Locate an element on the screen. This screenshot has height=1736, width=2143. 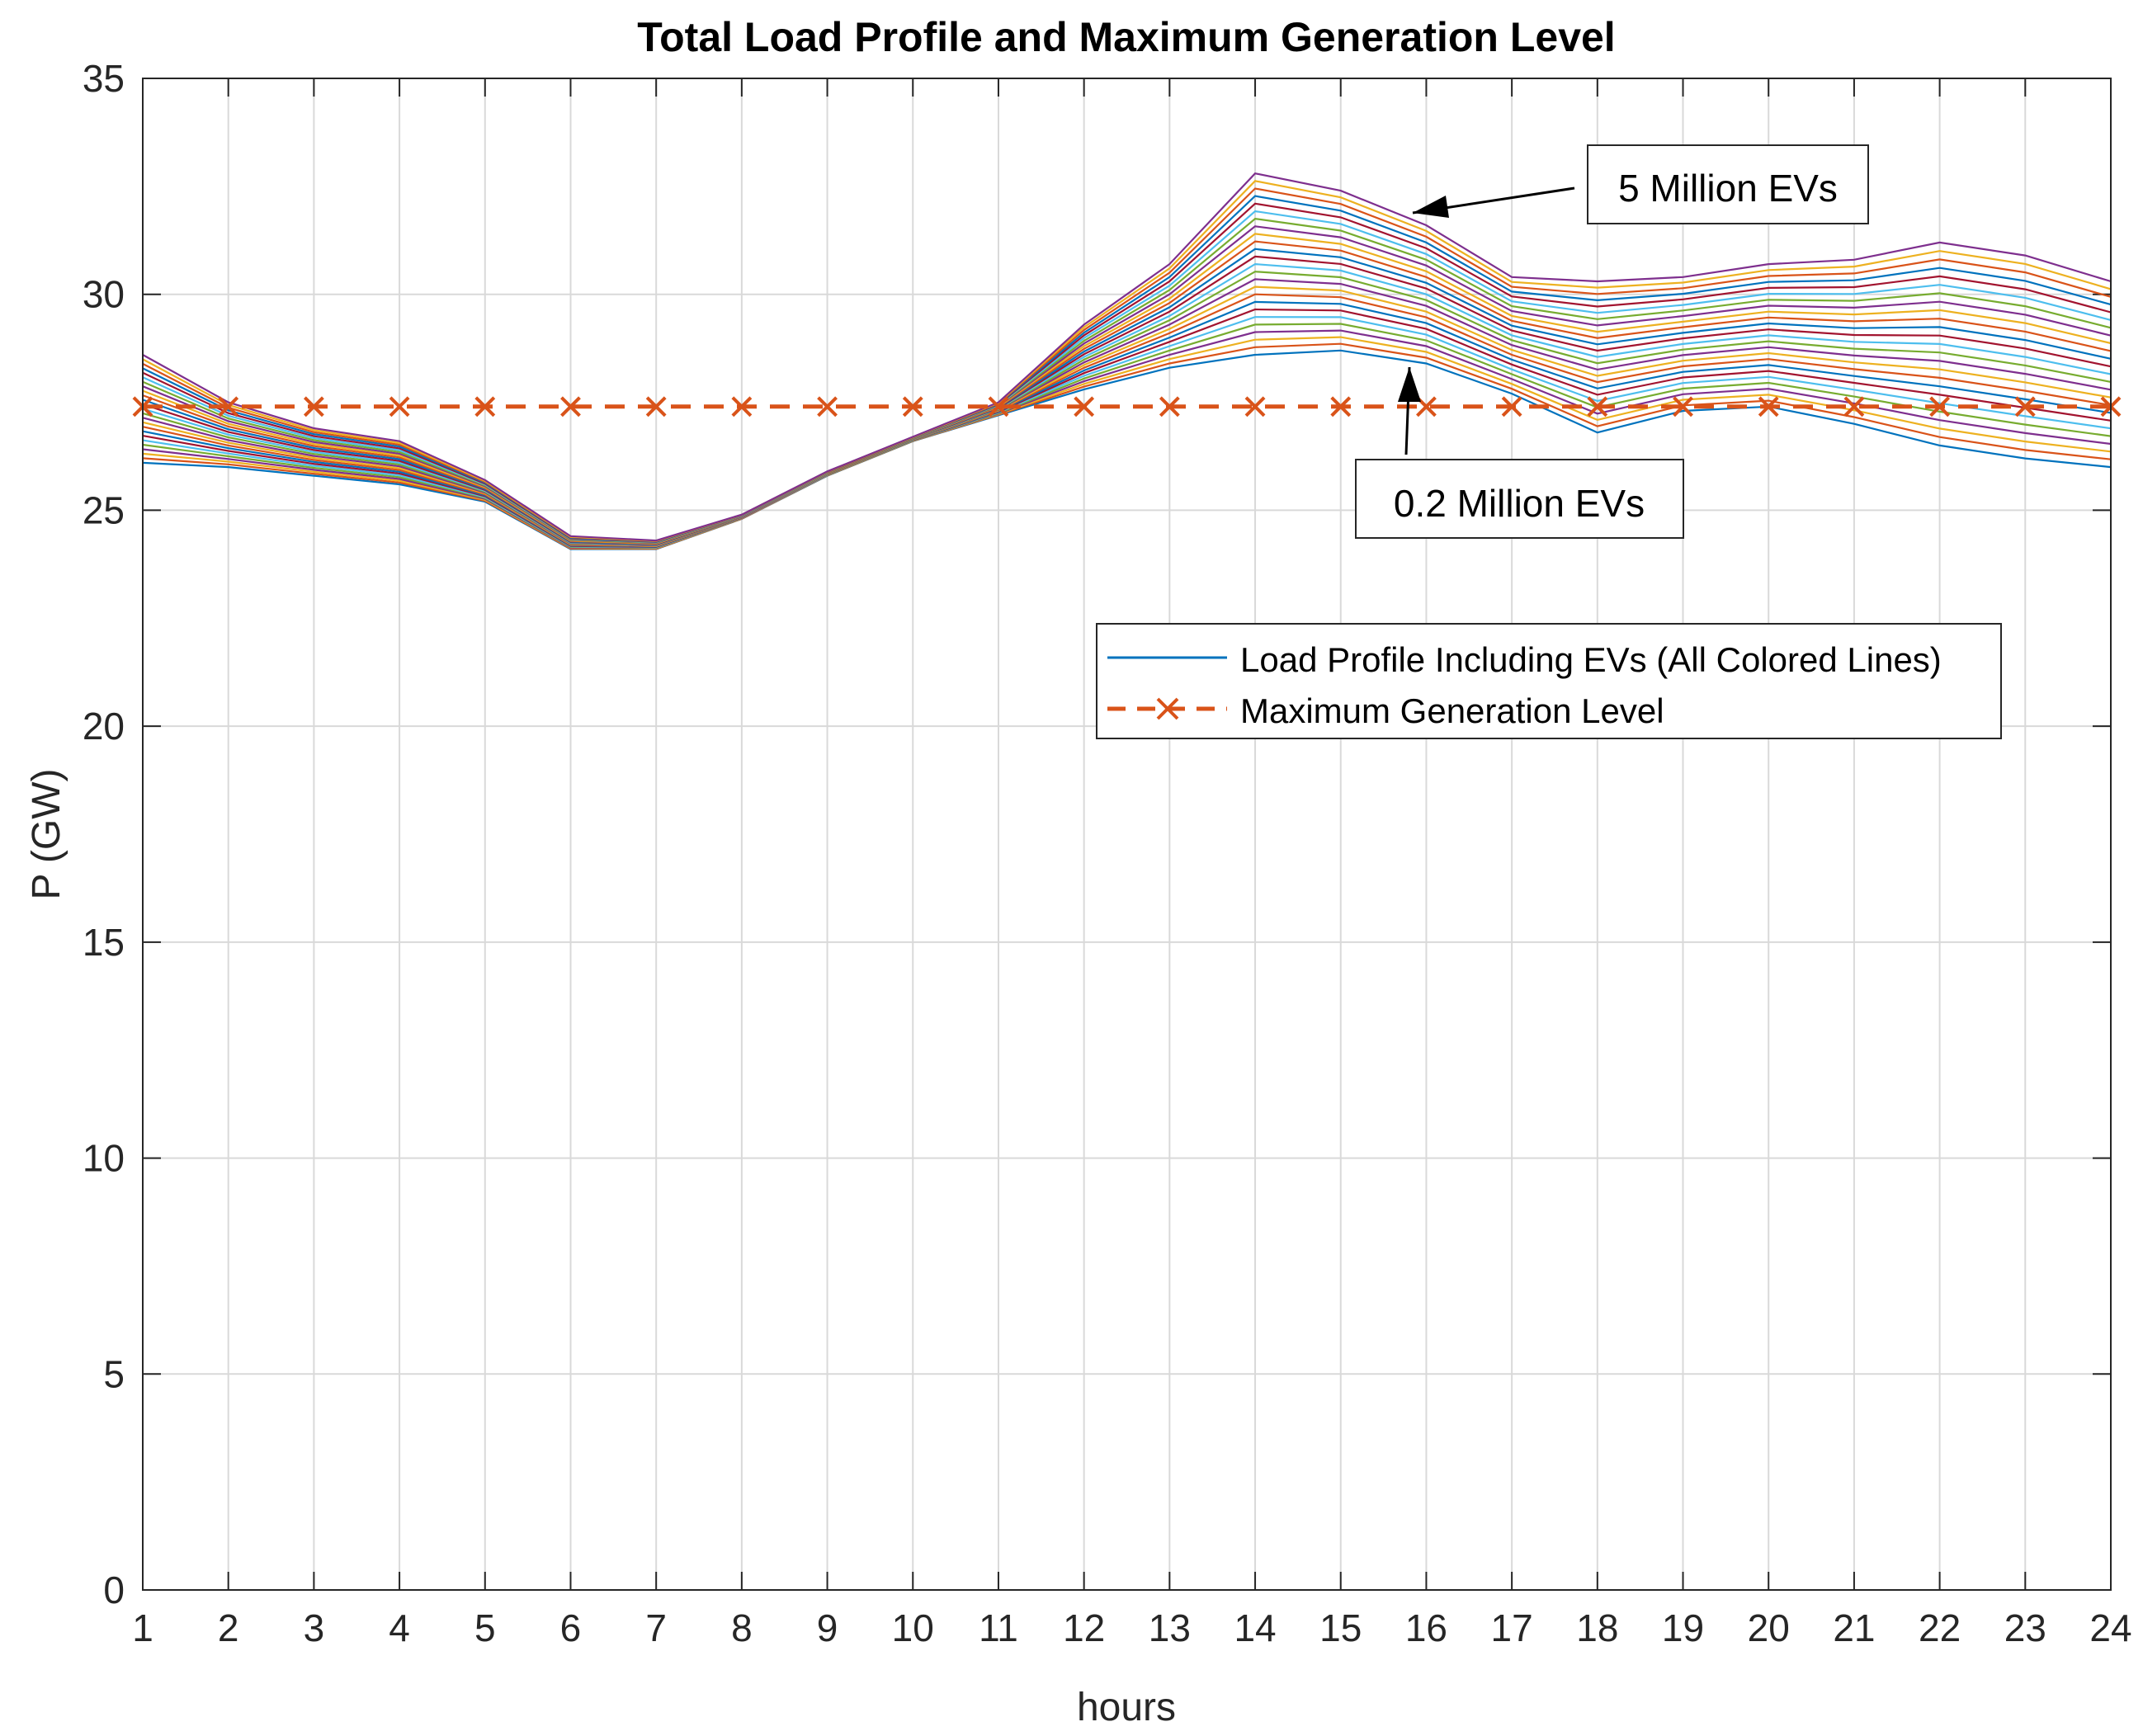
annotation-0-2-million: 0.2 Million EVs is located at coordinates (1519, 452).